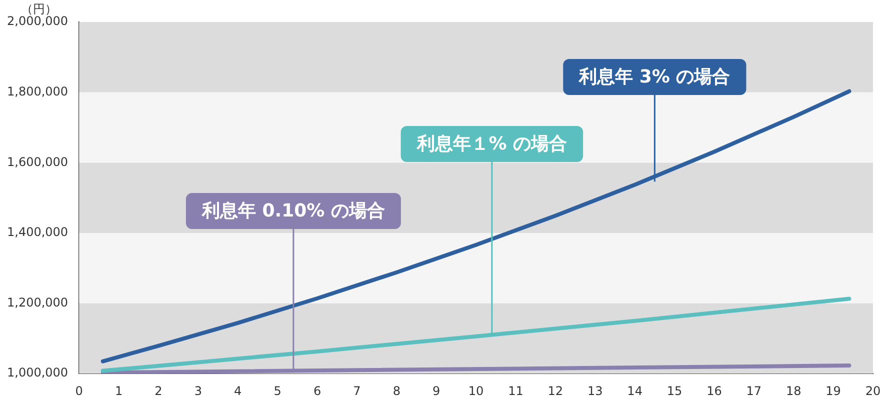 Image resolution: width=885 pixels, height=404 pixels. What do you see at coordinates (37, 21) in the screenshot?
I see `y-tick-label: 2,000,000` at bounding box center [37, 21].